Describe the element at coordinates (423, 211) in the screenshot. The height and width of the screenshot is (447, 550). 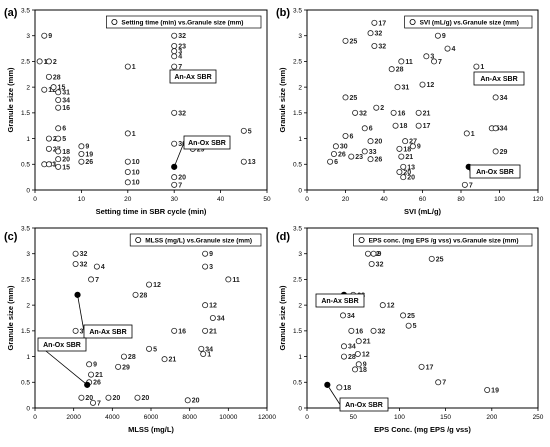
I see `x-axis-label: SVI (mL/g)` at that location.